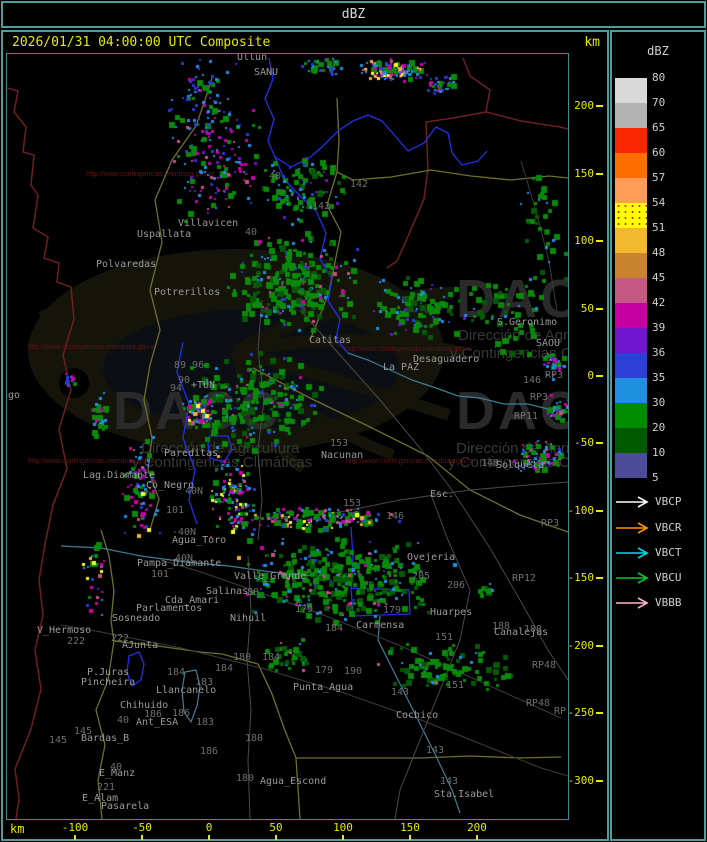 The image size is (707, 842). I want to click on map-place-label: Salinas, so click(227, 591).